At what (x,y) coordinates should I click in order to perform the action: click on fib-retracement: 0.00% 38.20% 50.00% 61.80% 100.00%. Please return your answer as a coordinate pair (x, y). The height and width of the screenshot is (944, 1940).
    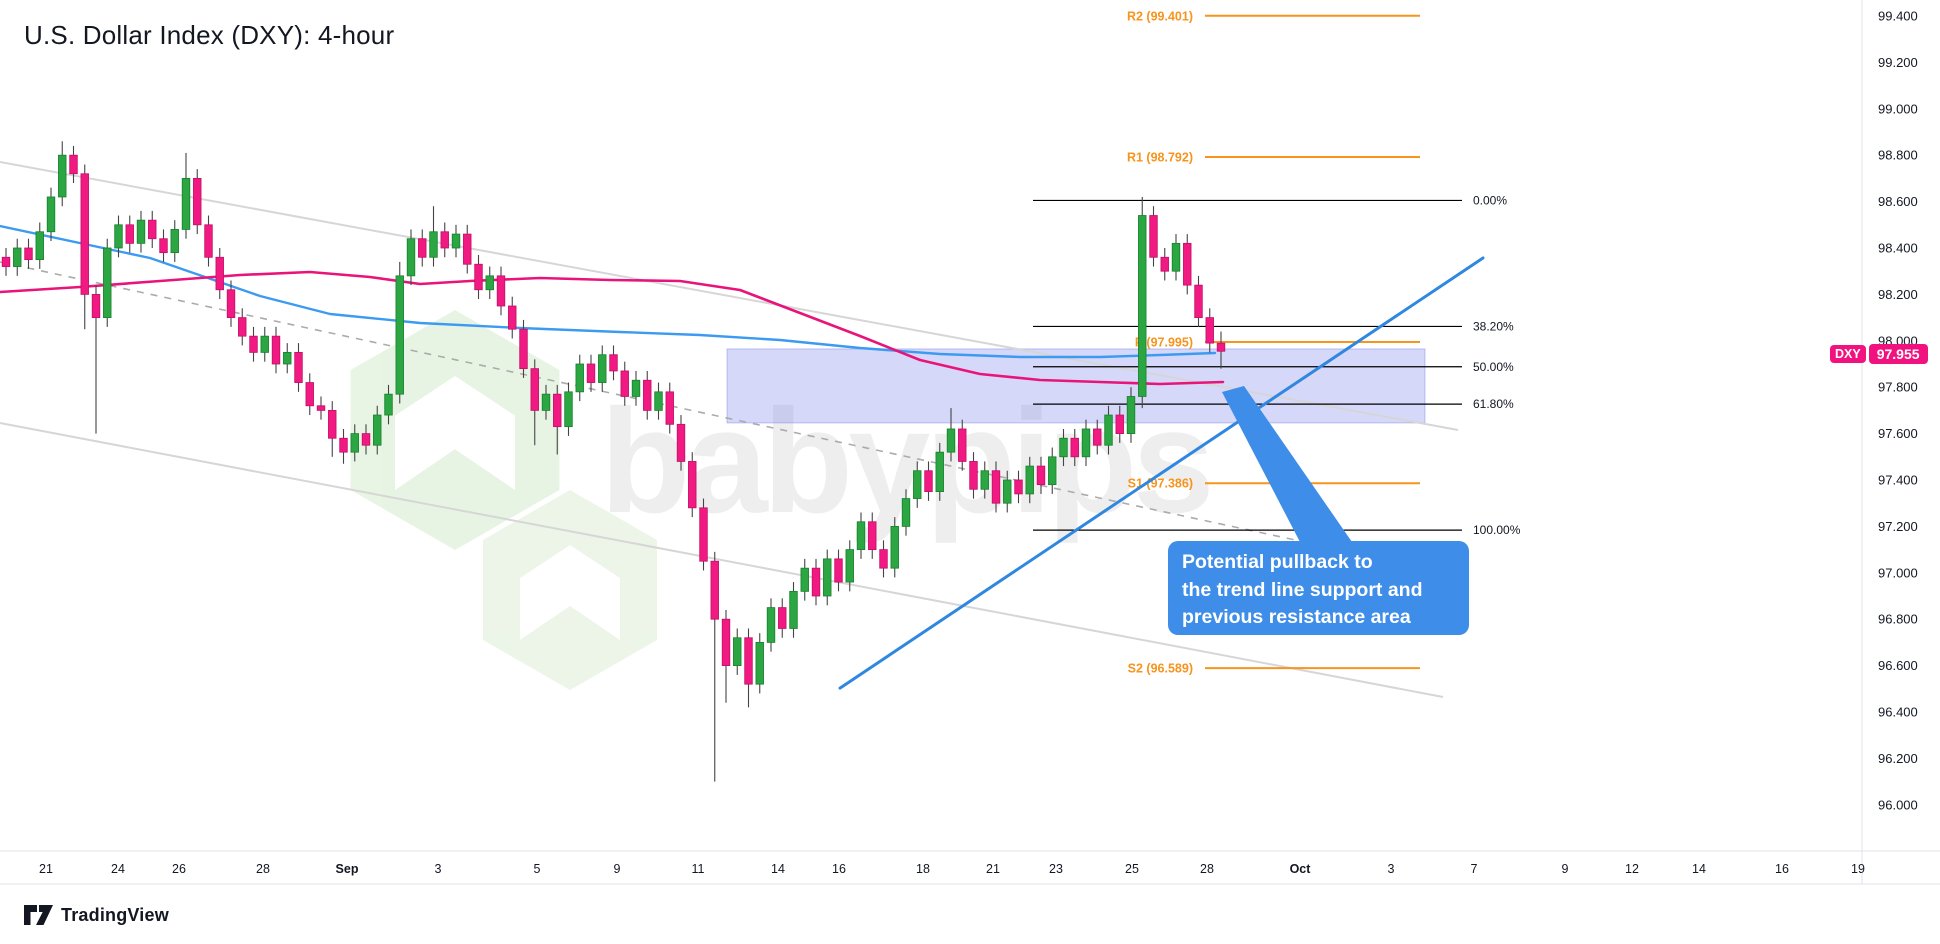
    Looking at the image, I should click on (1277, 365).